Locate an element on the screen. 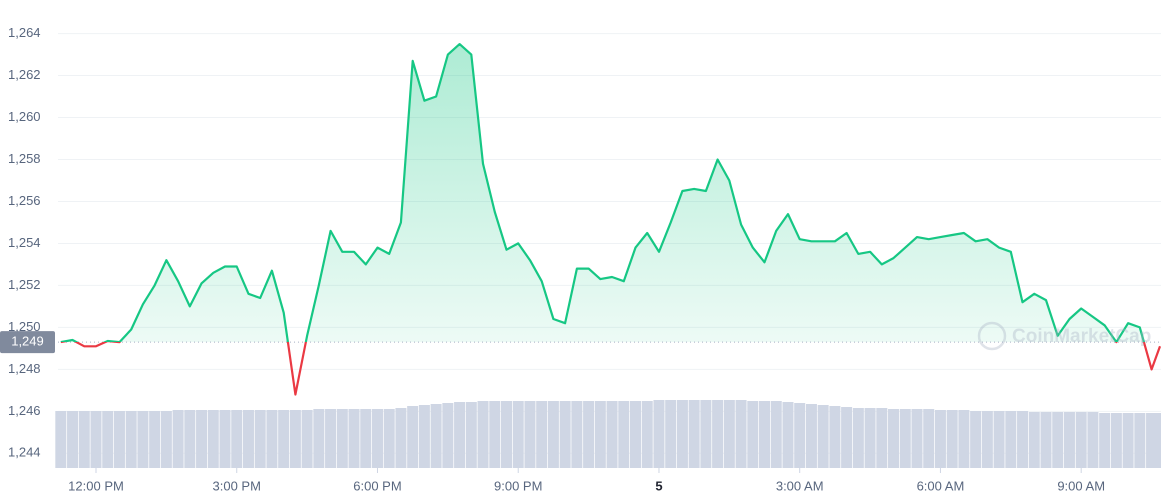 The height and width of the screenshot is (500, 1161). watermark-group: CoinMarketCap is located at coordinates (1064, 336).